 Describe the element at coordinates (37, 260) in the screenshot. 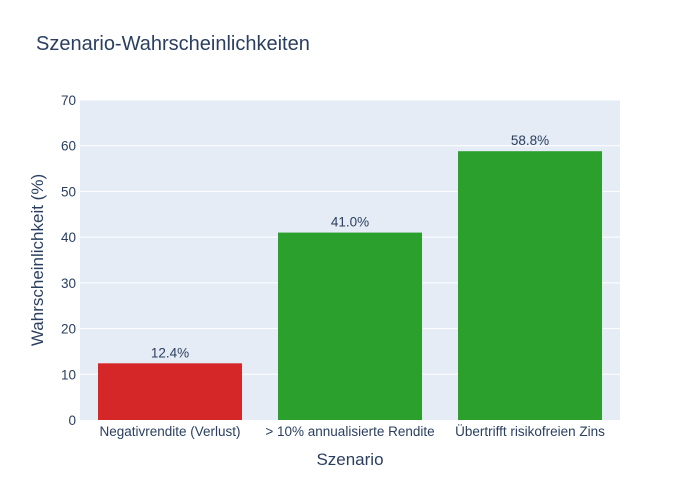

I see `y-axis-title: Wahrscheinlichkeit (%)` at that location.